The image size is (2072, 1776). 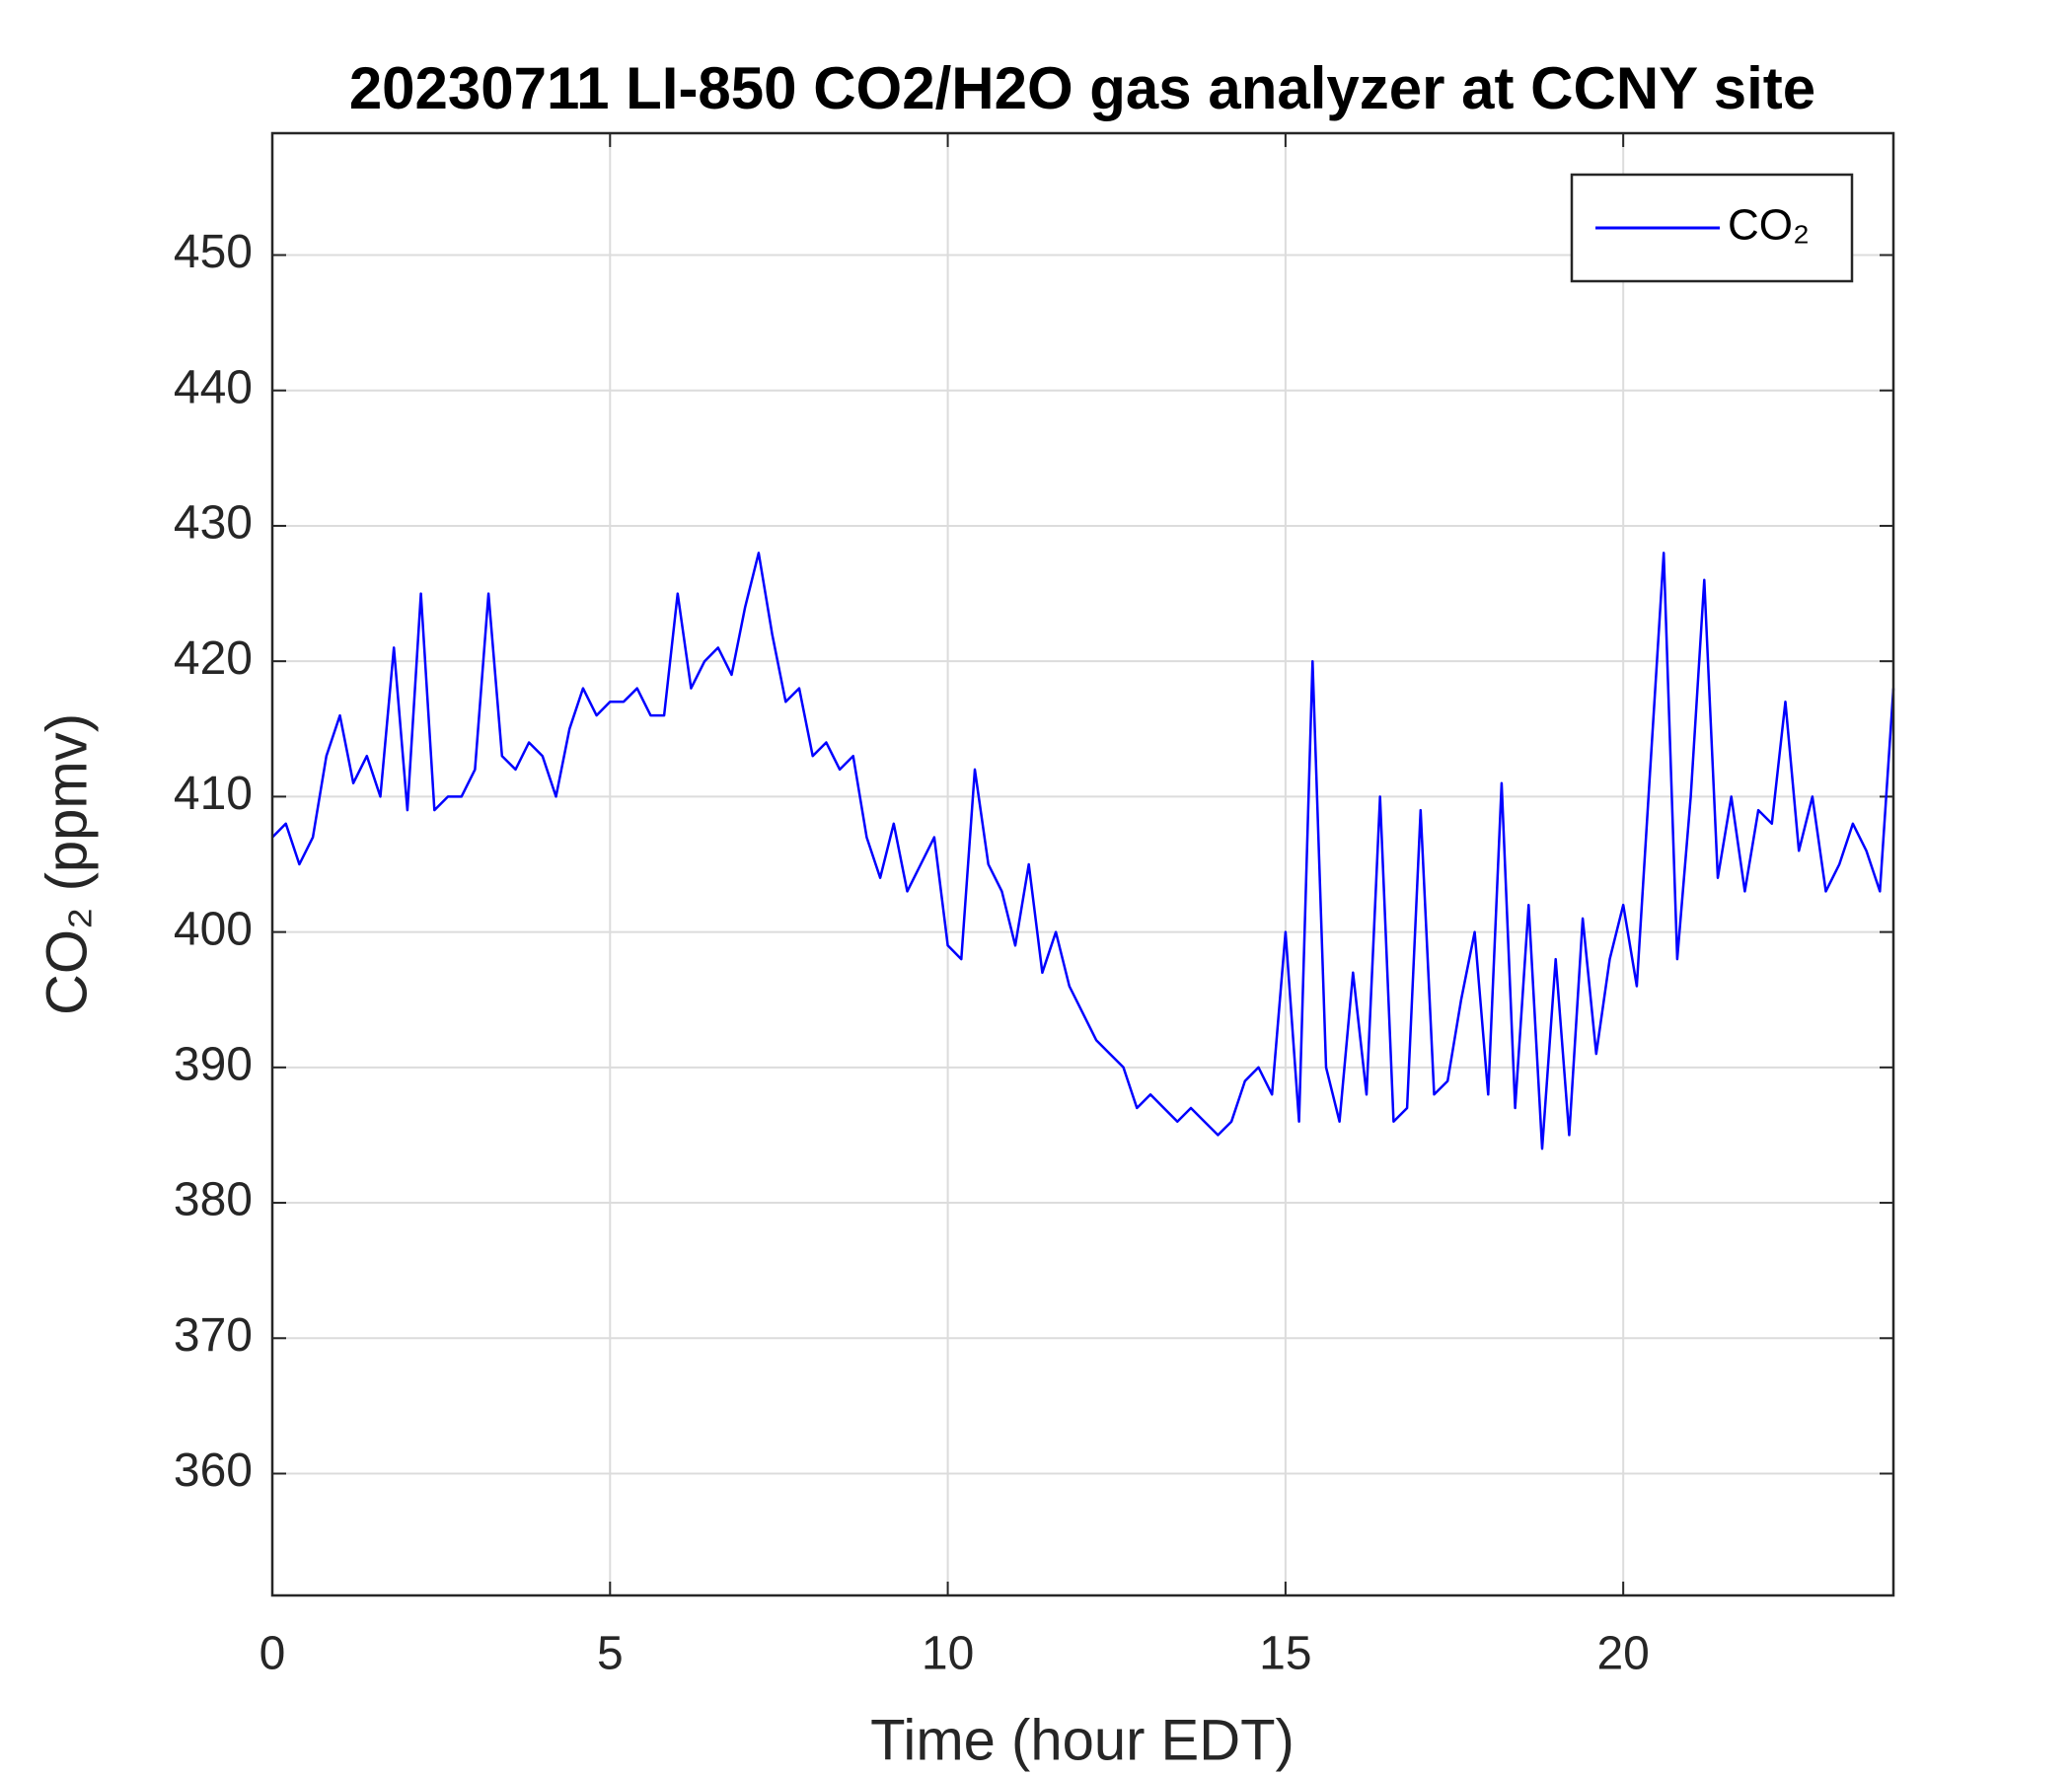 What do you see at coordinates (214, 1470) in the screenshot?
I see `y-tick-label: 360` at bounding box center [214, 1470].